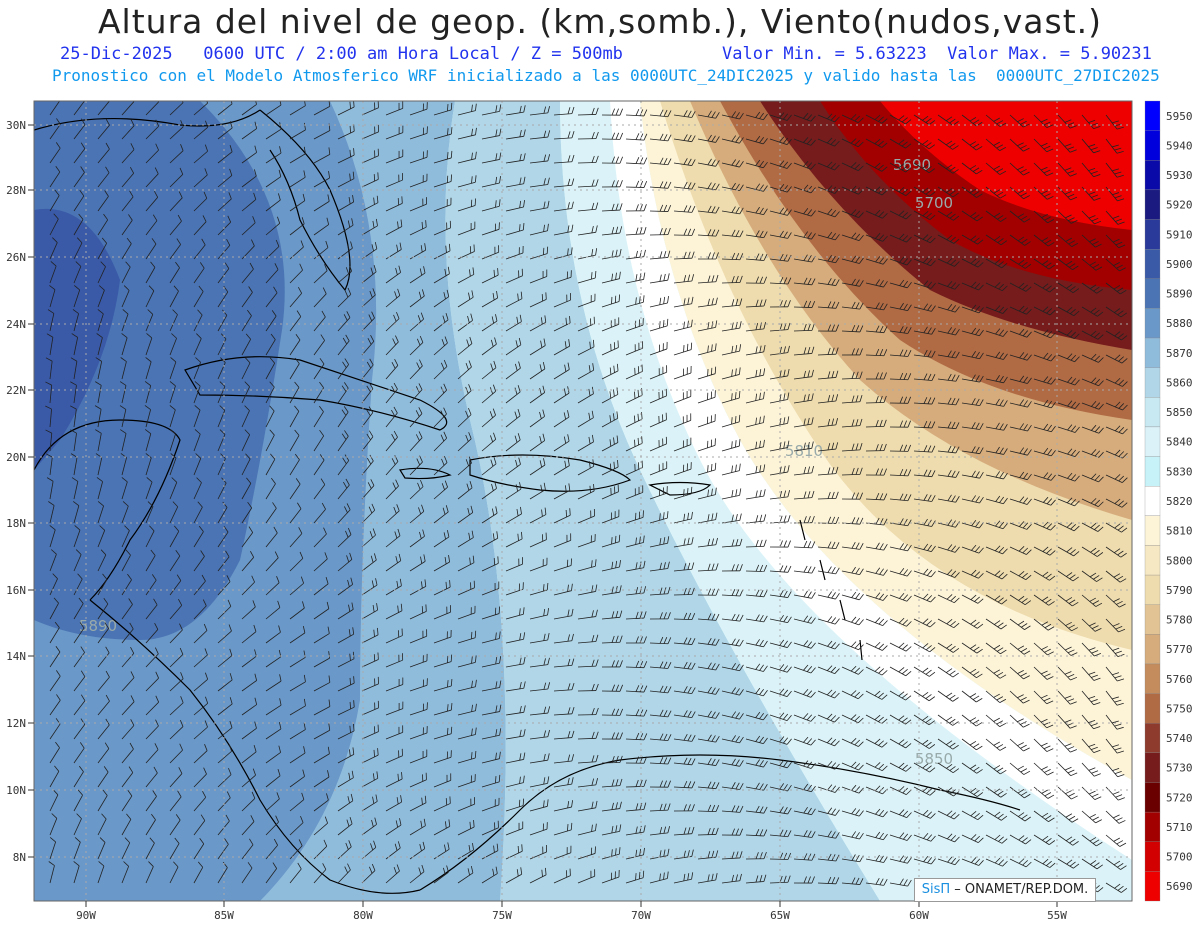  I want to click on lat-label: 24N, so click(16, 324).